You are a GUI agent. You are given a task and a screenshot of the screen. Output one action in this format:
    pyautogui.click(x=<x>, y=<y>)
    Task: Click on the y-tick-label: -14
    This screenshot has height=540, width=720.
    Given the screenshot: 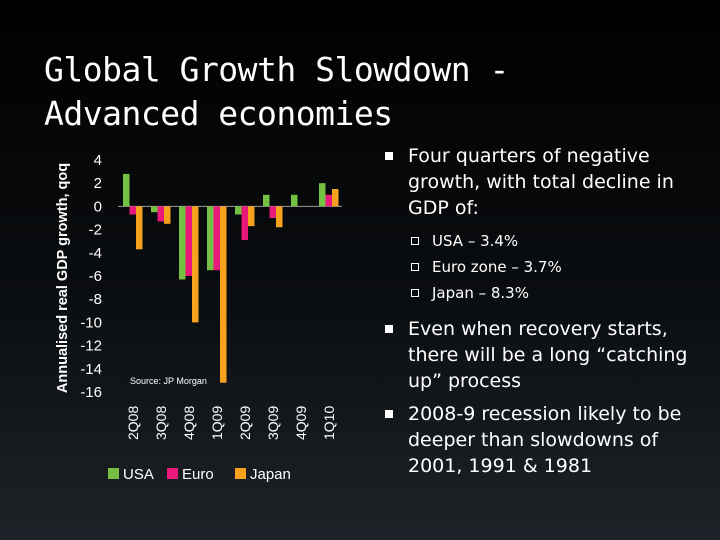 What is the action you would take?
    pyautogui.click(x=91, y=369)
    